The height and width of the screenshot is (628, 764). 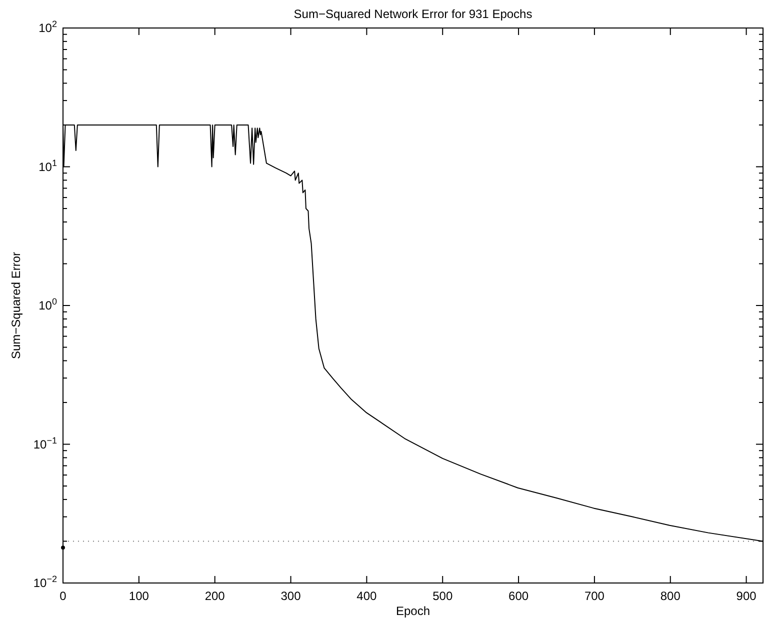 I want to click on x-tick-label: 500, so click(x=442, y=596).